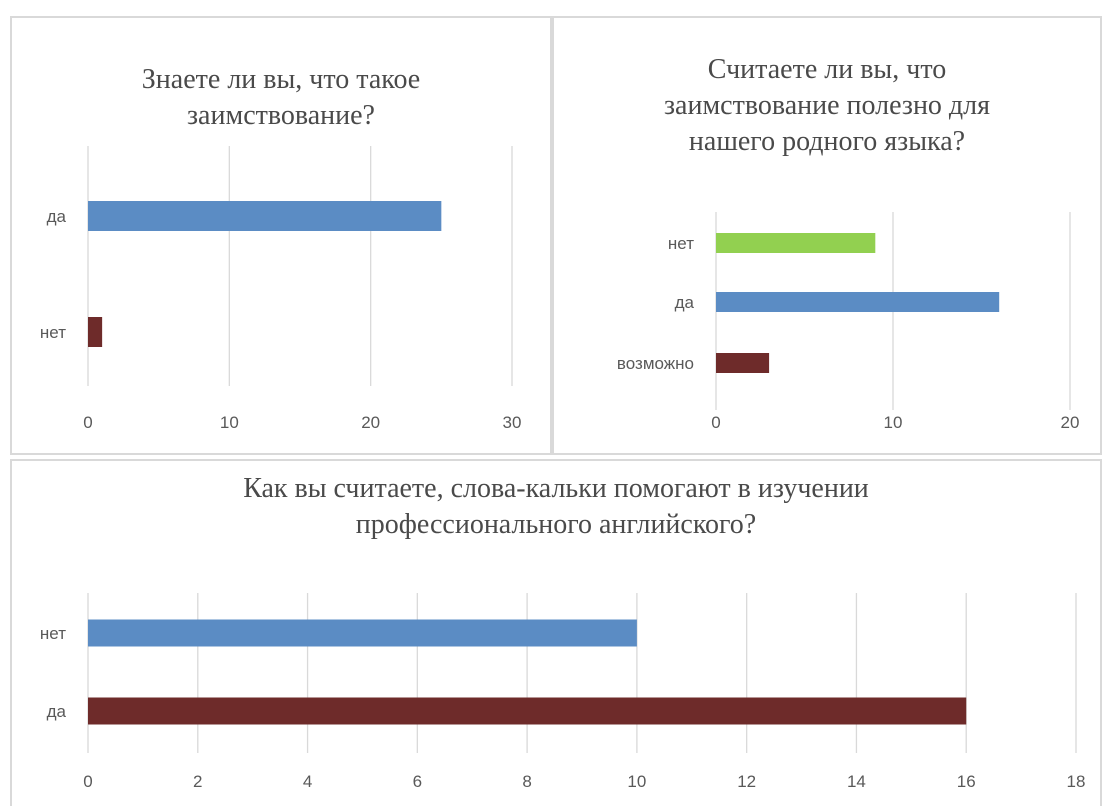  Describe the element at coordinates (526, 781) in the screenshot. I see `x-tick-label: 8` at that location.